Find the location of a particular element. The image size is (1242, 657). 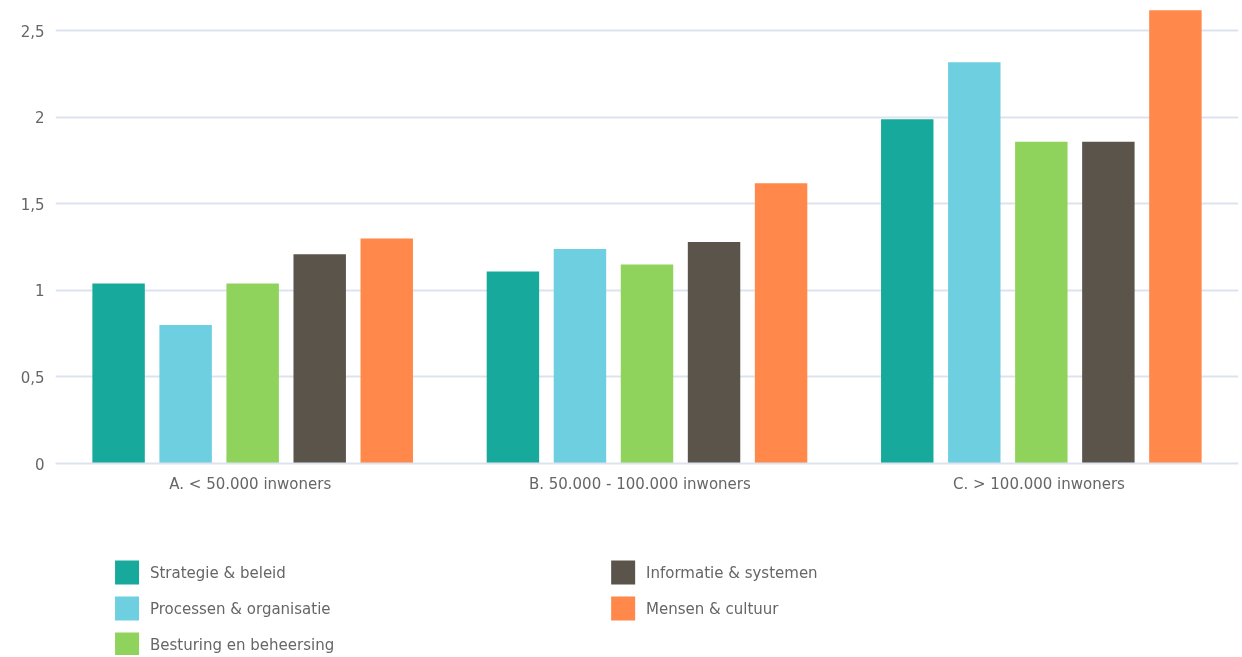

y-tick-label: 2,5 is located at coordinates (32, 31).